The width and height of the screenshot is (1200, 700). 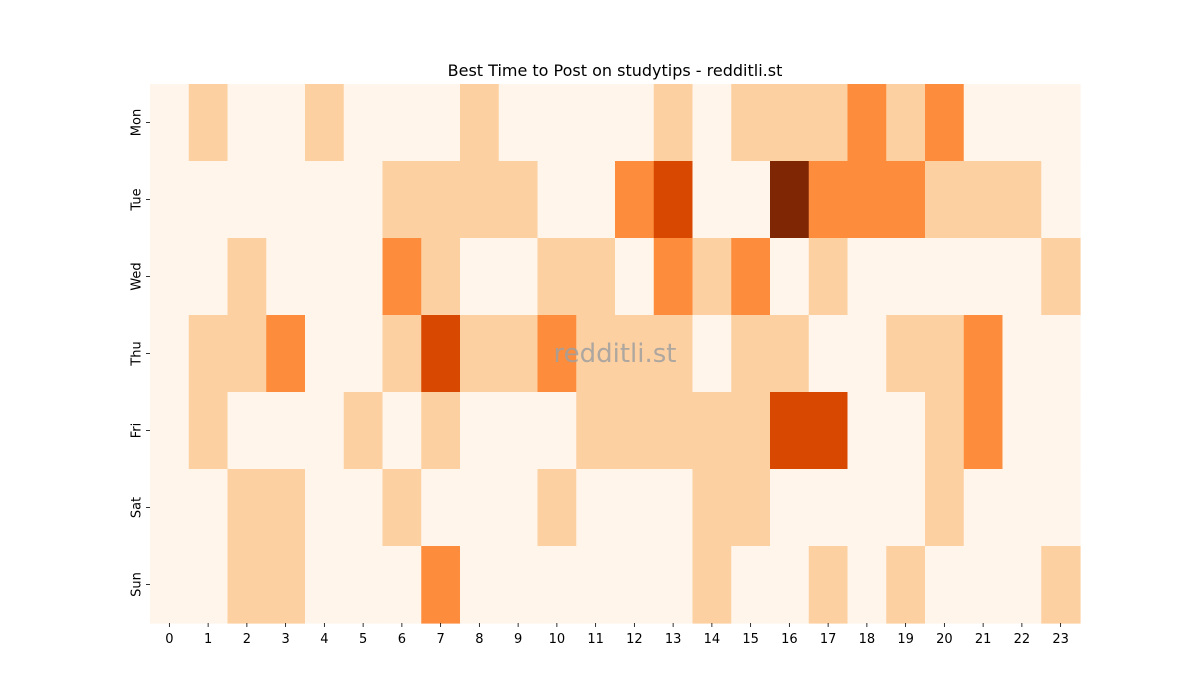 What do you see at coordinates (402, 639) in the screenshot?
I see `x-tick-label-6: 6` at bounding box center [402, 639].